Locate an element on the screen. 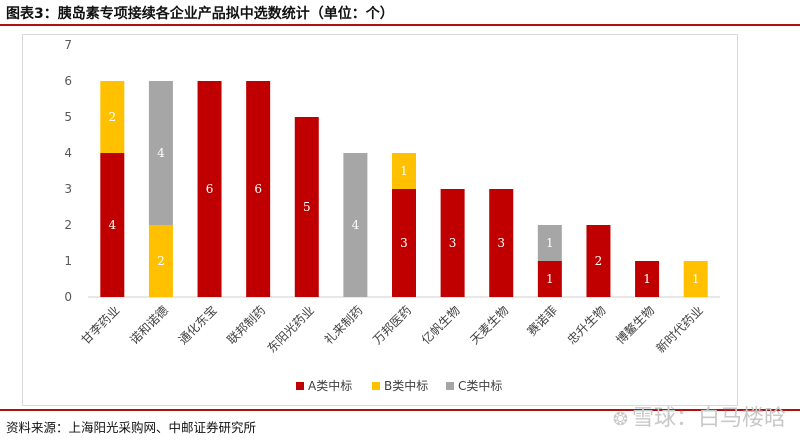 The width and height of the screenshot is (800, 442). legend-label: C类中标 is located at coordinates (480, 385).